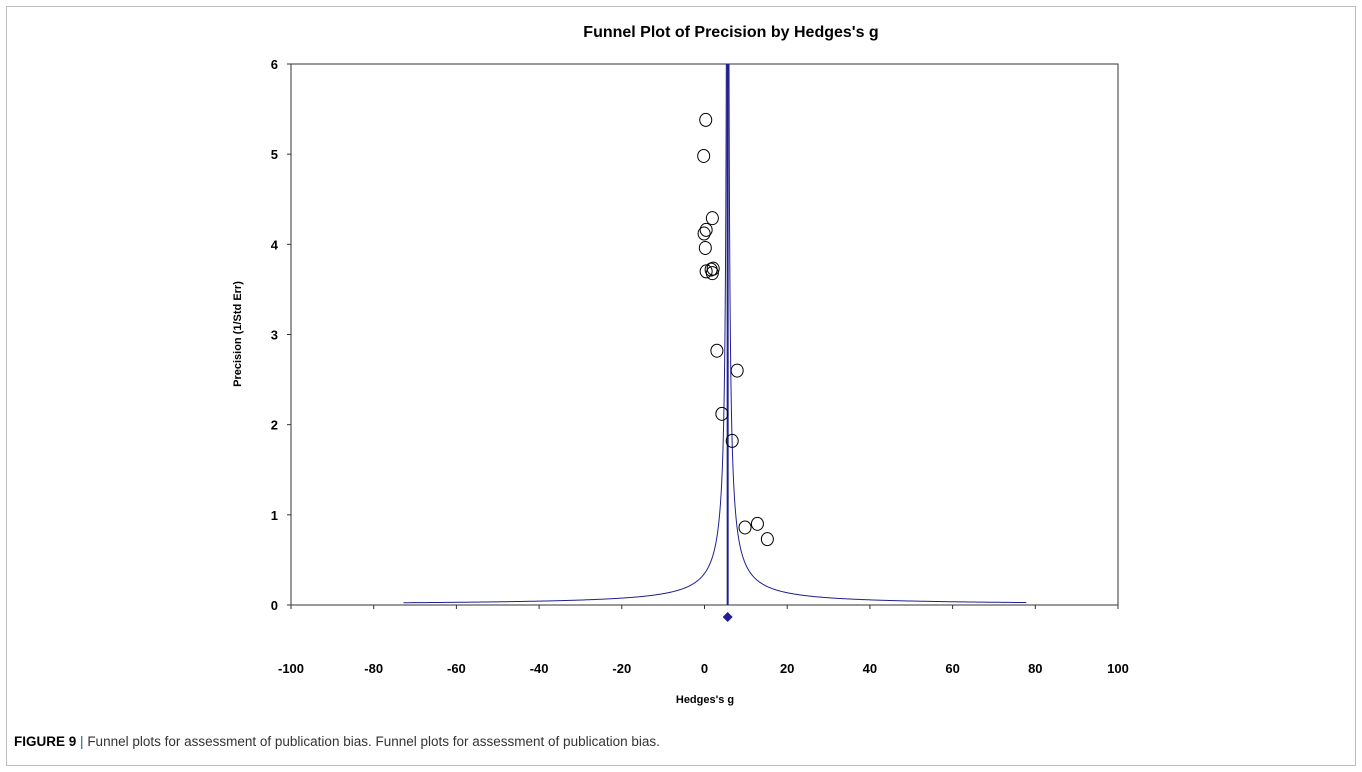 This screenshot has width=1362, height=772. I want to click on x-tick-label: -60, so click(456, 668).